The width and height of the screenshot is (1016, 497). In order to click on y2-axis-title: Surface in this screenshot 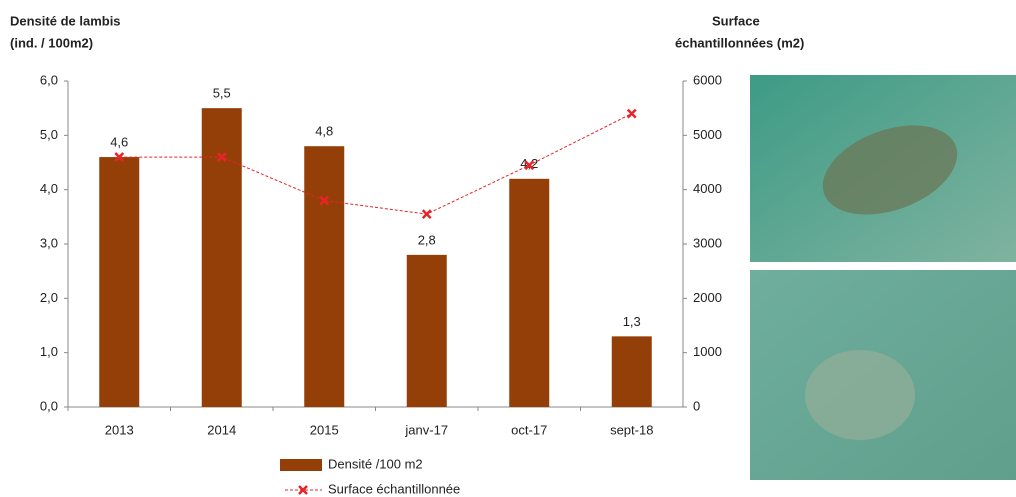, I will do `click(736, 20)`.